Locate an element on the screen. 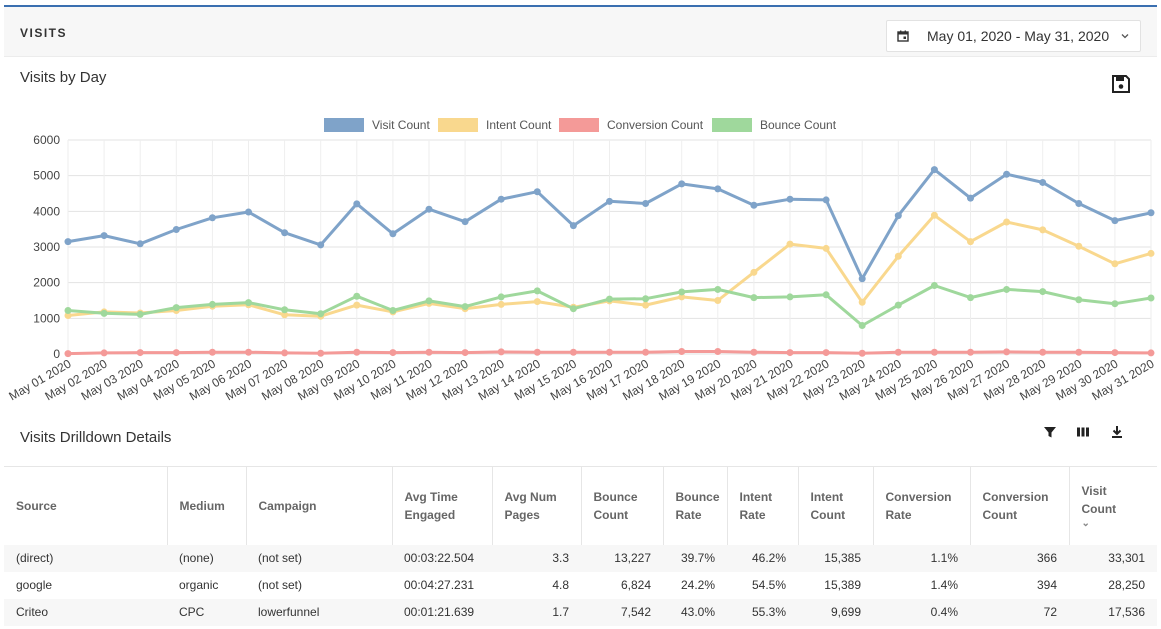  table-cell: 54.5% is located at coordinates (762, 585).